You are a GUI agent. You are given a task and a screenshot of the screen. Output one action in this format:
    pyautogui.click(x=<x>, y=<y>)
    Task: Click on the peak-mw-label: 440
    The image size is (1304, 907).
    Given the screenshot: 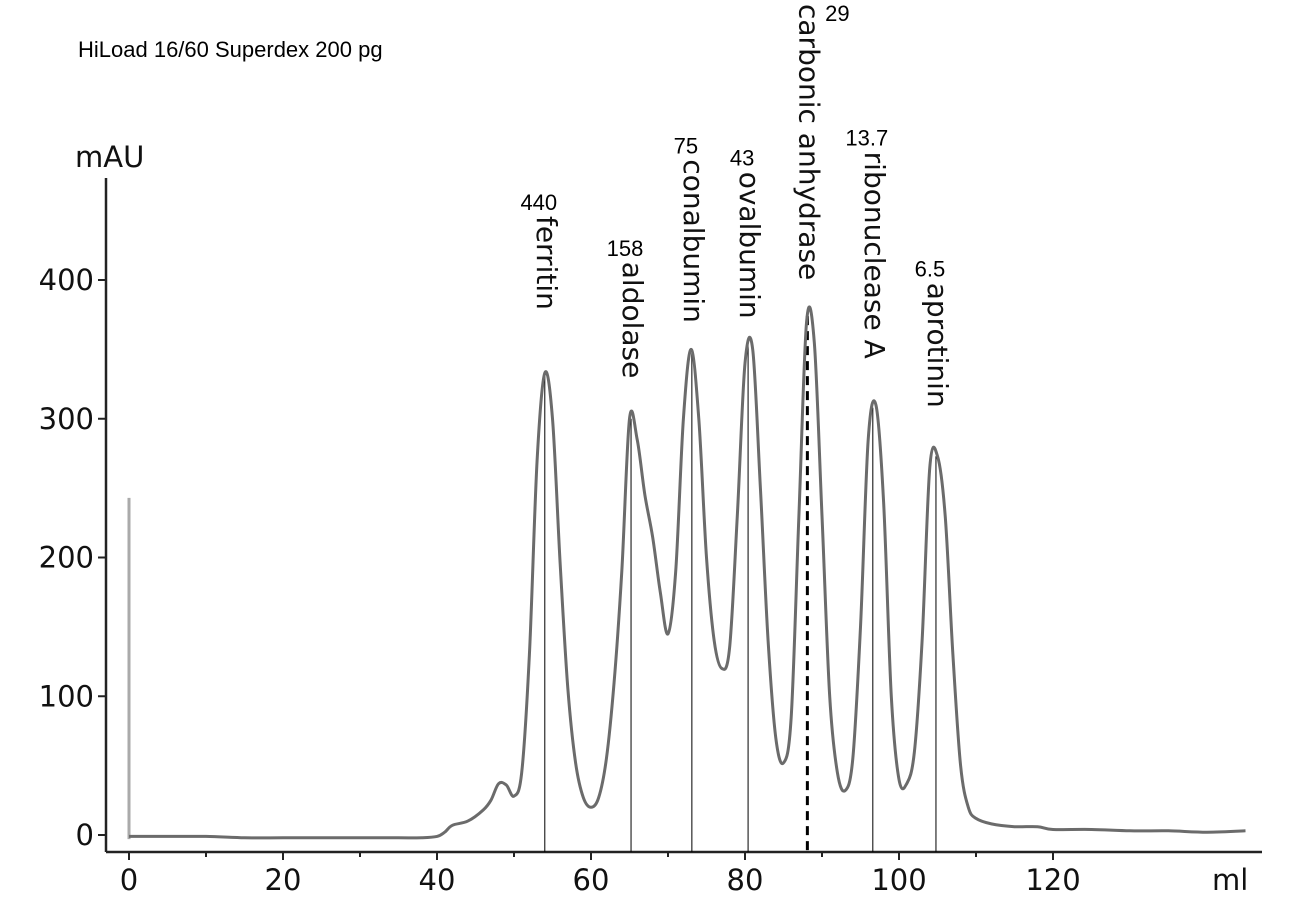 What is the action you would take?
    pyautogui.click(x=538, y=202)
    